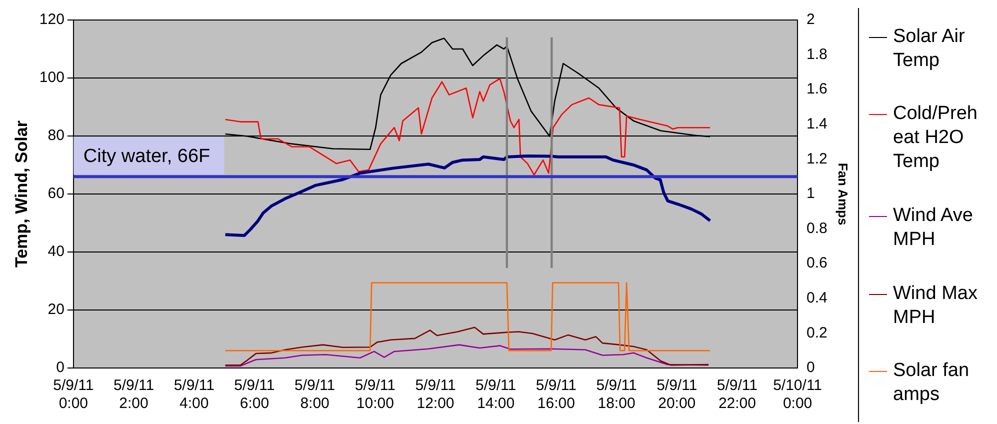 Image resolution: width=997 pixels, height=424 pixels. What do you see at coordinates (21, 194) in the screenshot?
I see `y-axis-title: Temp, Wind, Solar` at bounding box center [21, 194].